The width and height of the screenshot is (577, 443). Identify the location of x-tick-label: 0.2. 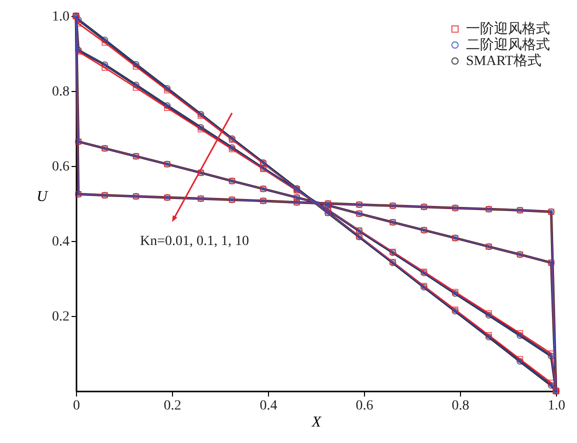
(173, 406).